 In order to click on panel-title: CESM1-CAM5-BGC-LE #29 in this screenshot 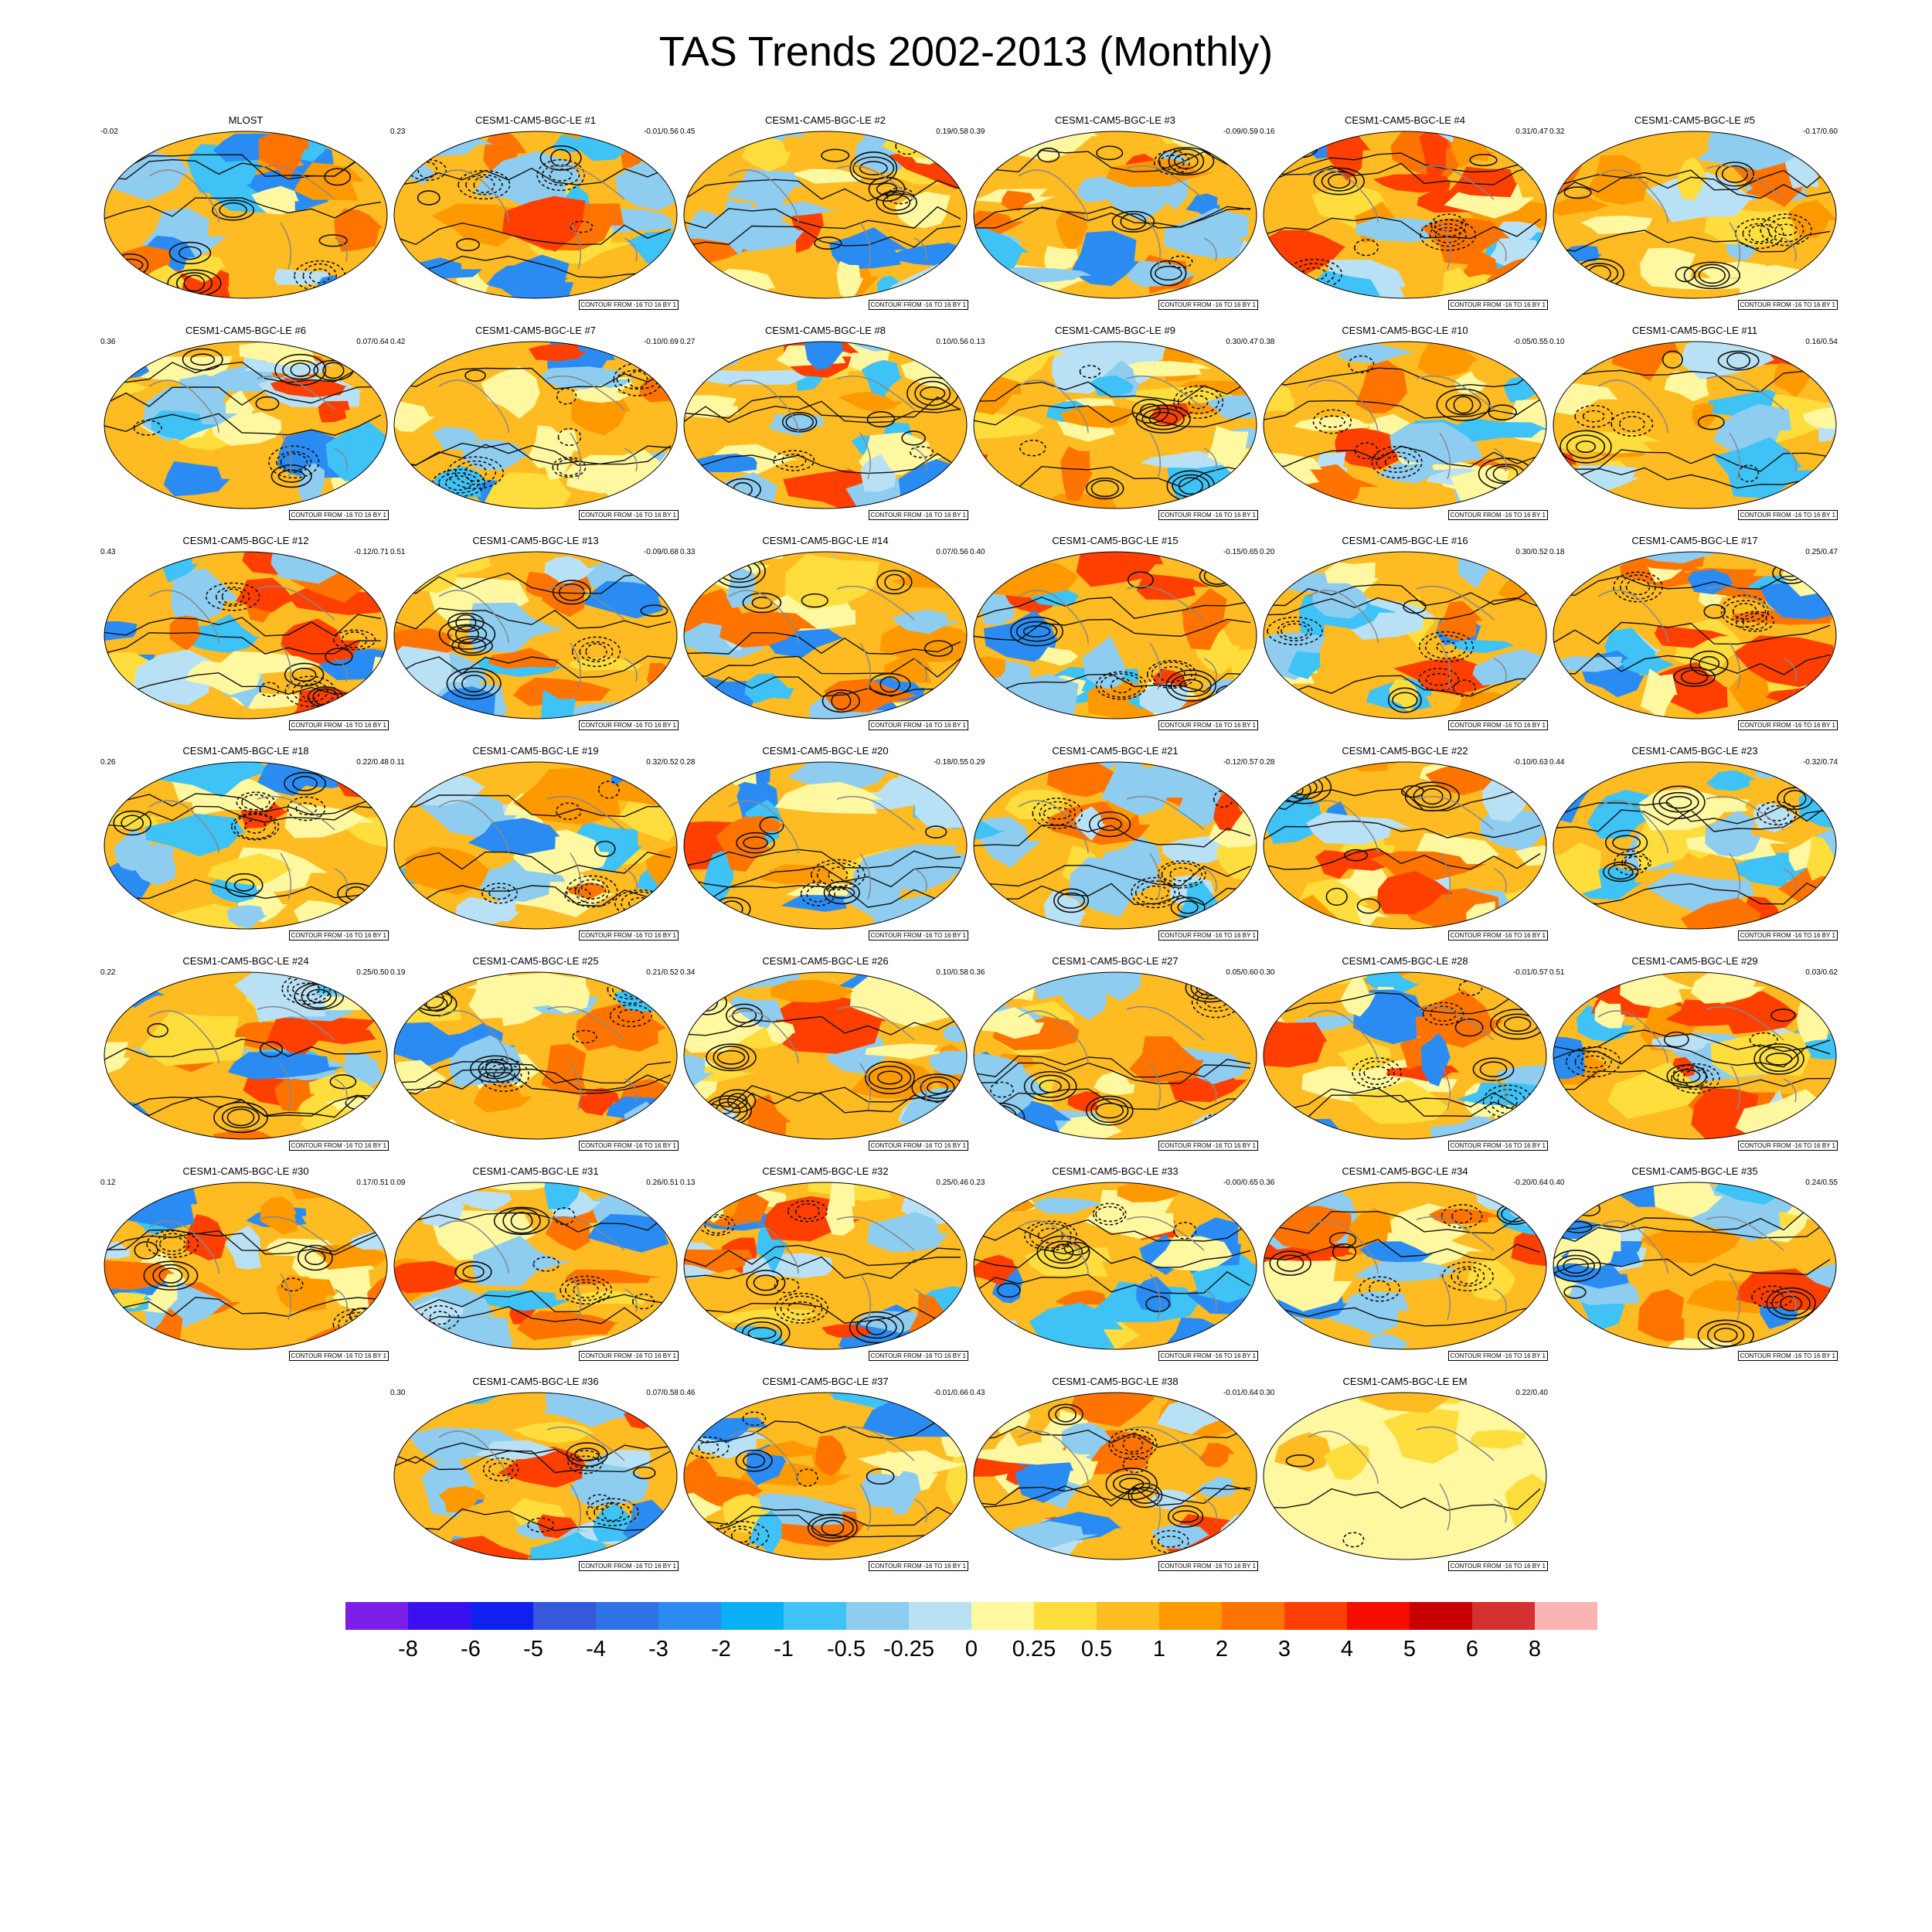, I will do `click(1695, 961)`.